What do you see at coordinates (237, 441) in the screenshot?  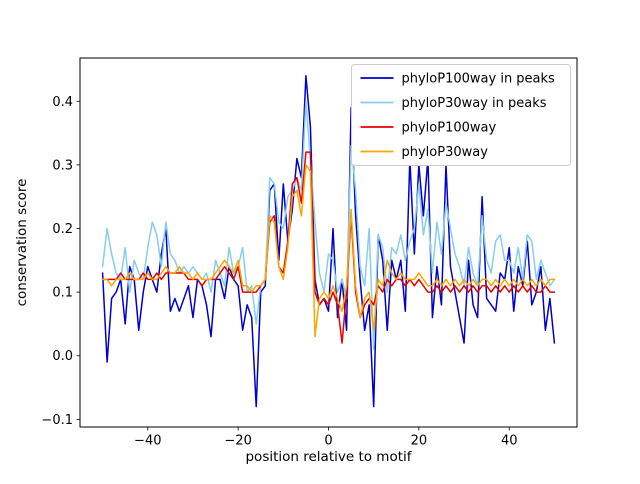 I see `x-tick-label: −20` at bounding box center [237, 441].